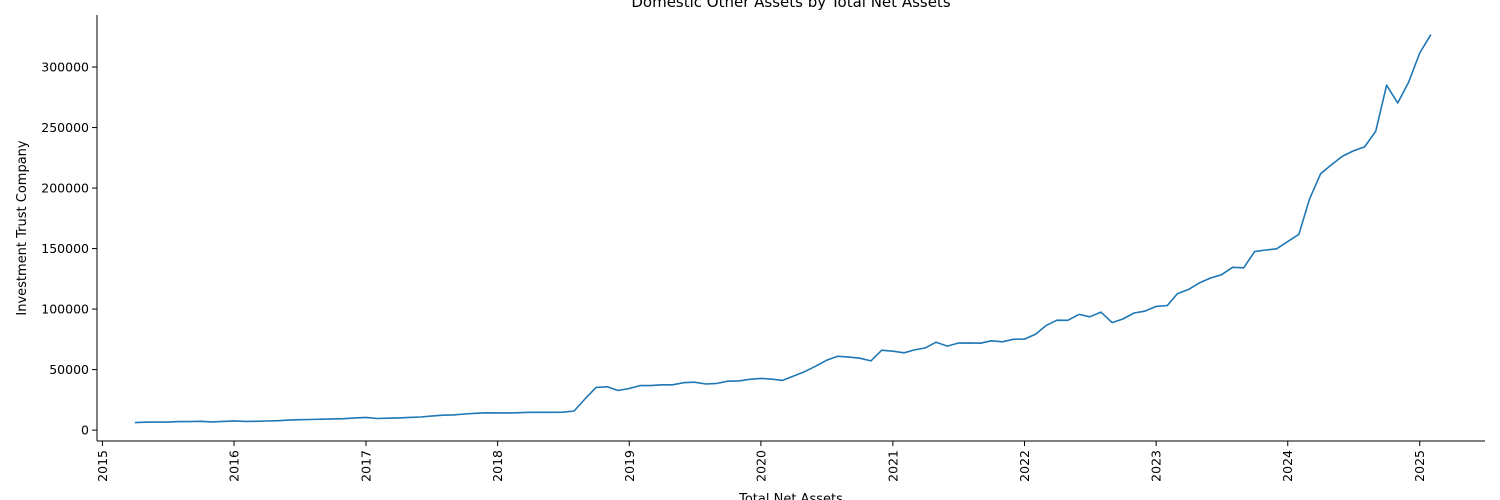 This screenshot has width=1500, height=500. I want to click on x-tick-label: 2021, so click(892, 466).